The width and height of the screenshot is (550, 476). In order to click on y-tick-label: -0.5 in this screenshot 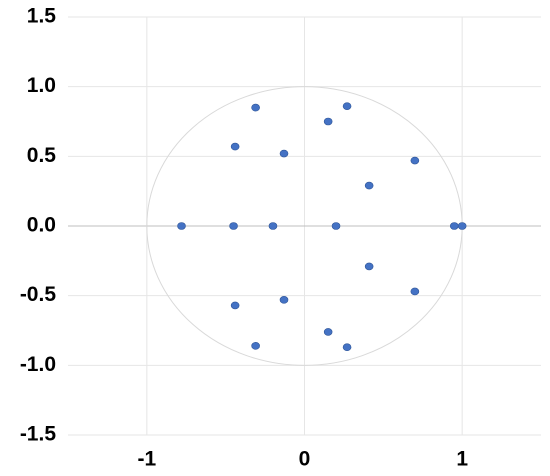, I will do `click(38, 294)`.